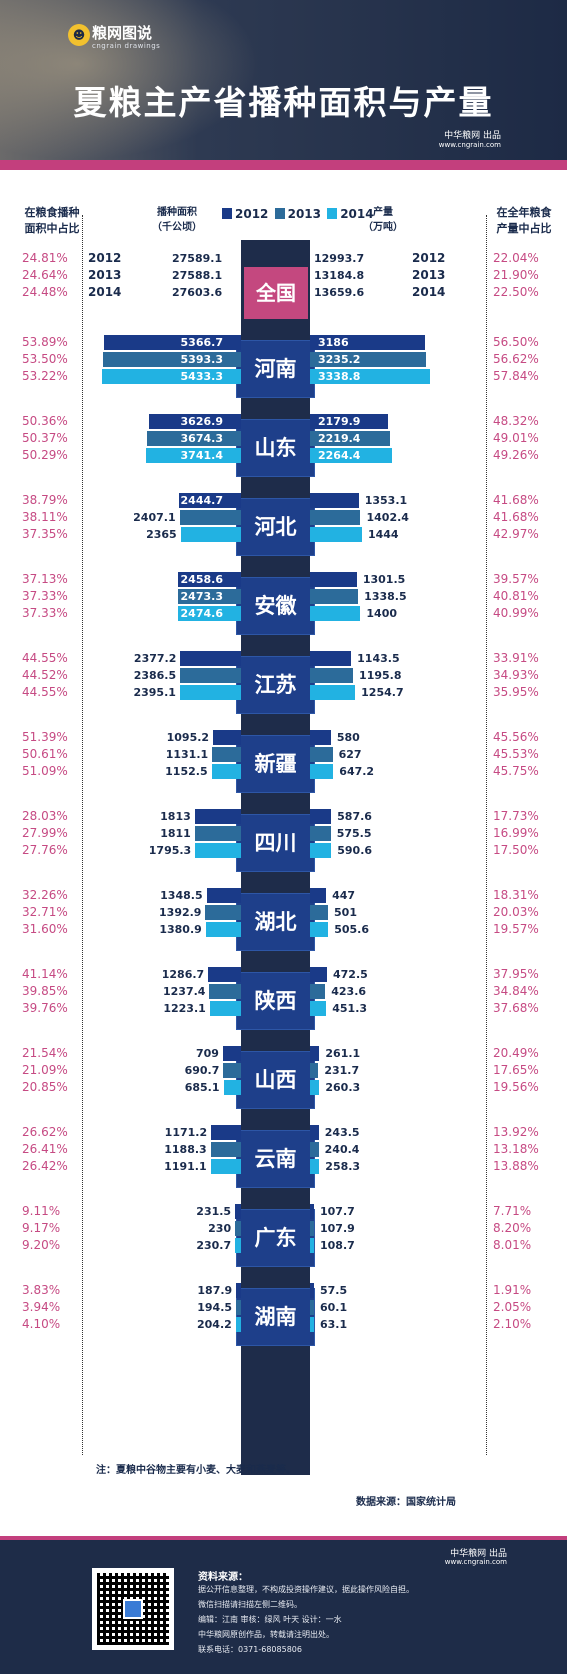 The height and width of the screenshot is (1674, 567). Describe the element at coordinates (45, 692) in the screenshot. I see `area-share: 44.55%` at that location.